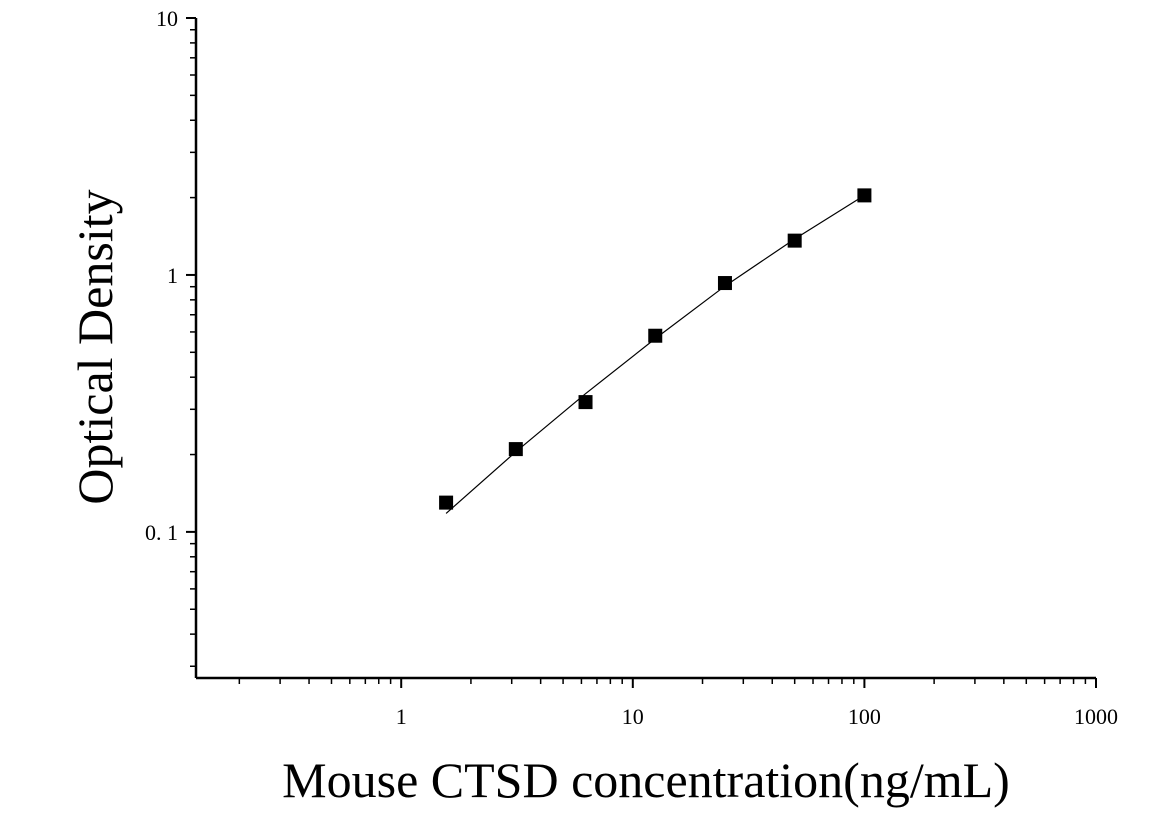  Describe the element at coordinates (401, 716) in the screenshot. I see `x-tick-label: 1` at that location.